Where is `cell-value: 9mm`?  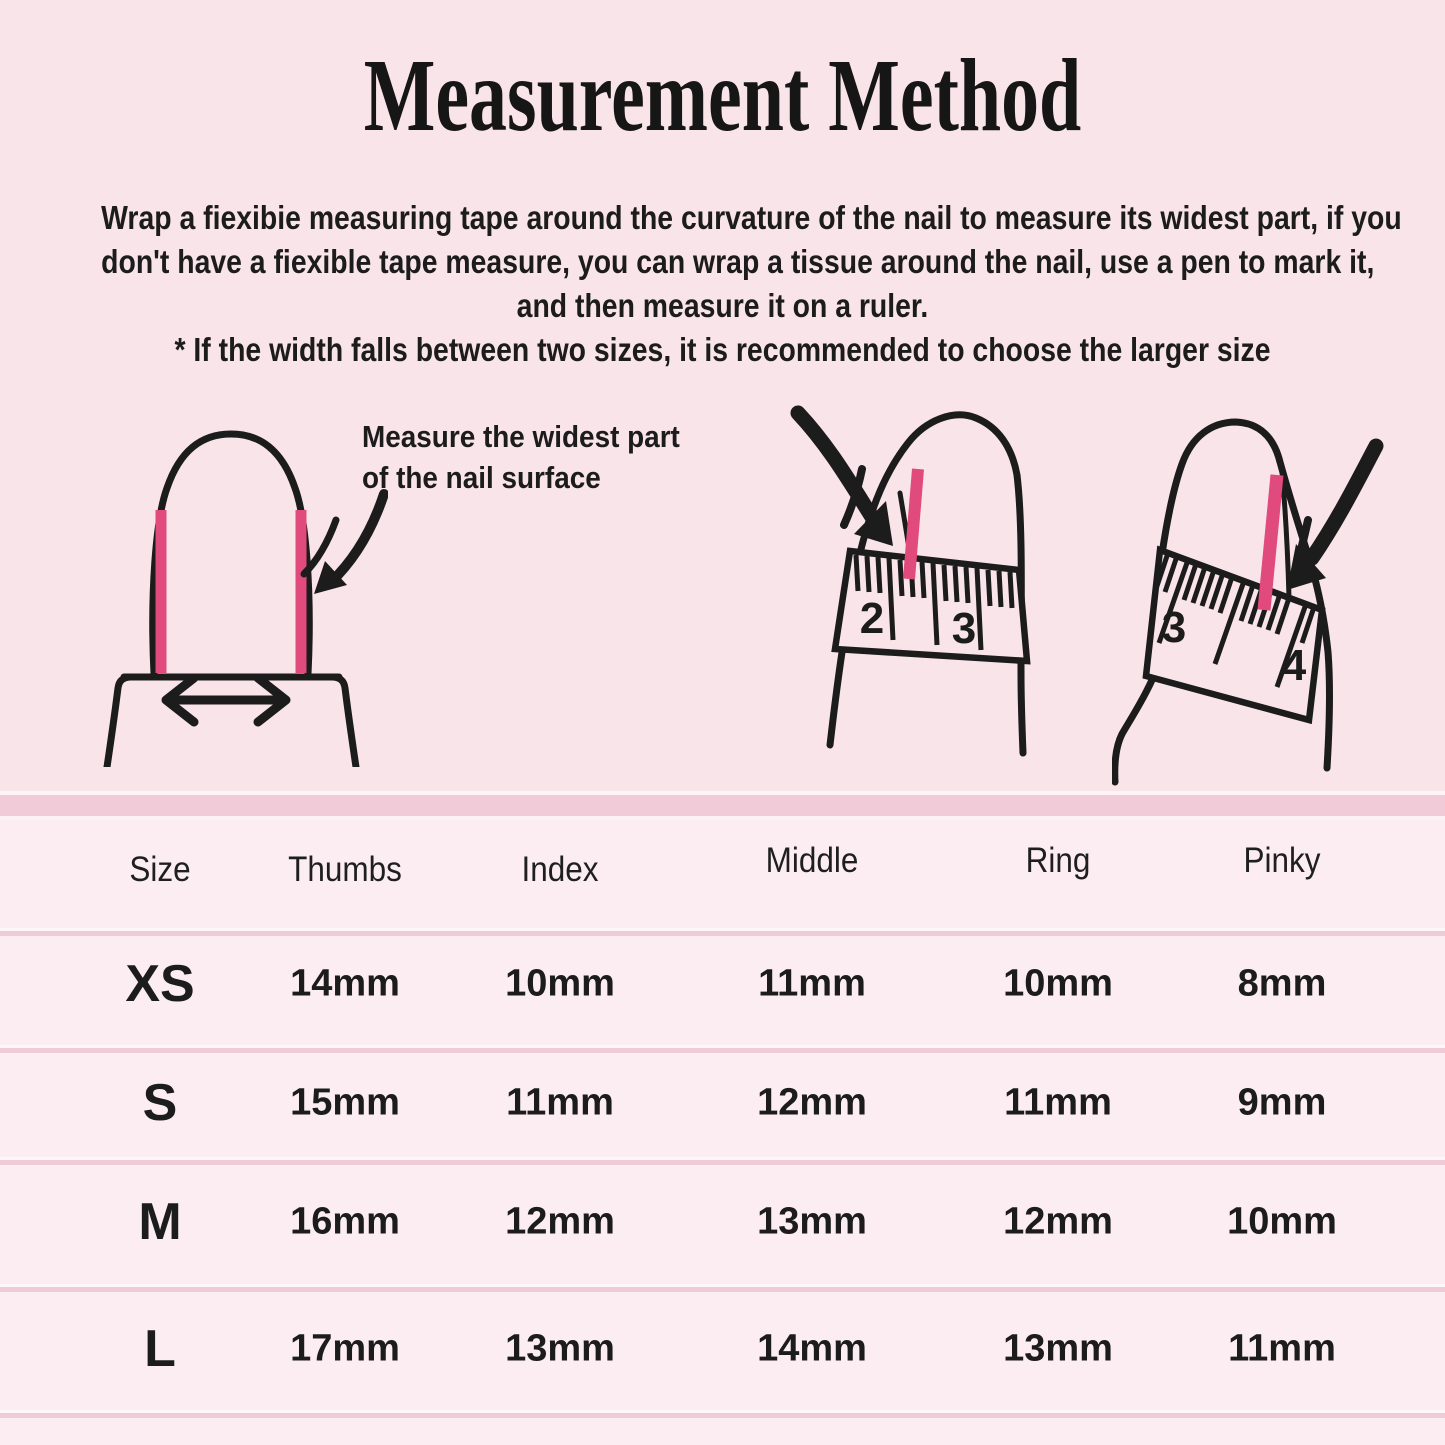
cell-value: 9mm is located at coordinates (1282, 1102).